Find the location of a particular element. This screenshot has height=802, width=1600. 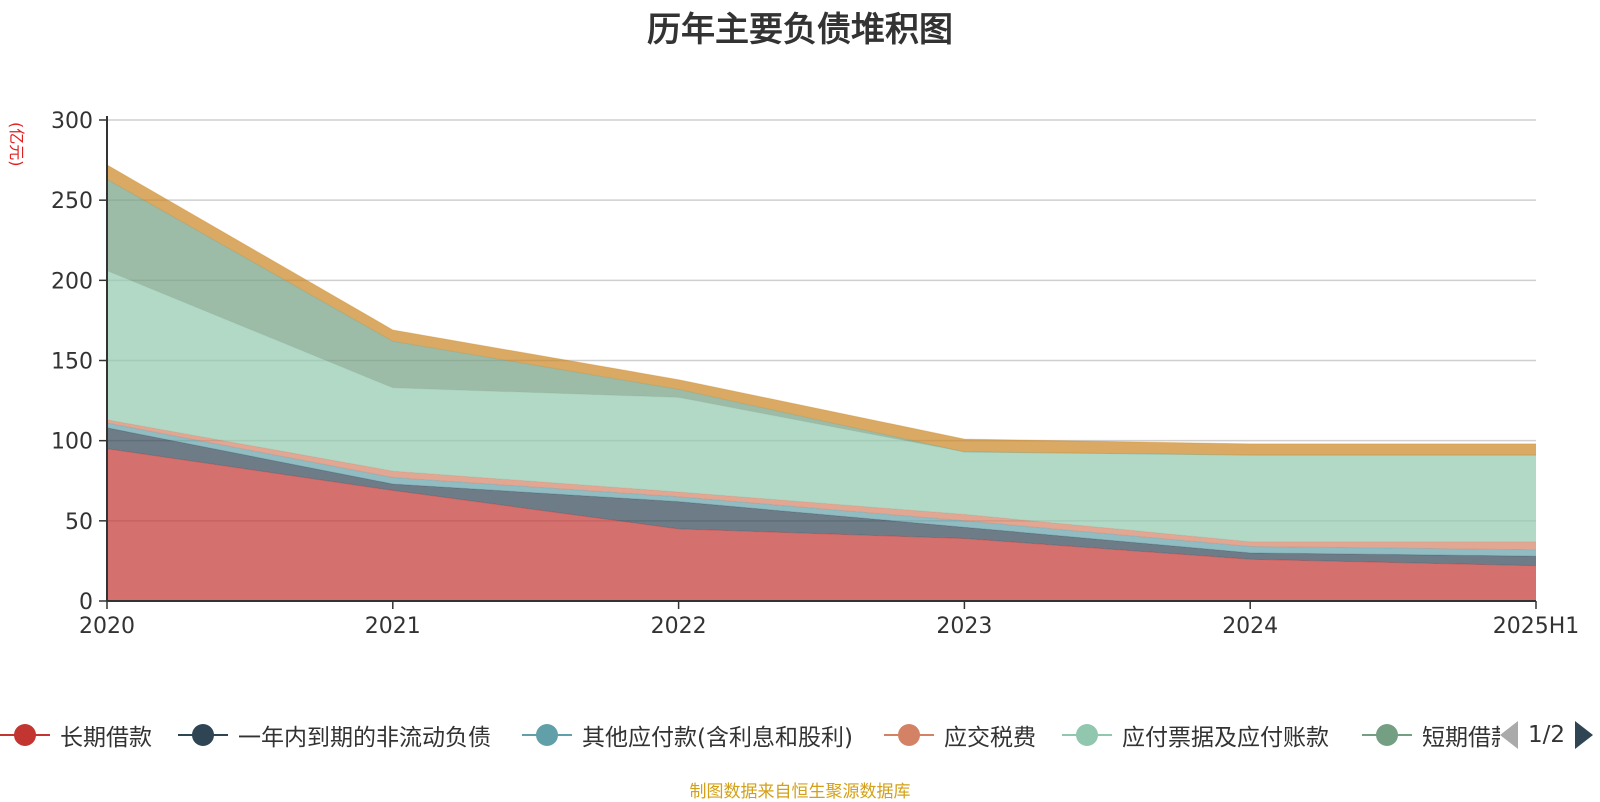

x-tick-label: 2023 is located at coordinates (964, 626).